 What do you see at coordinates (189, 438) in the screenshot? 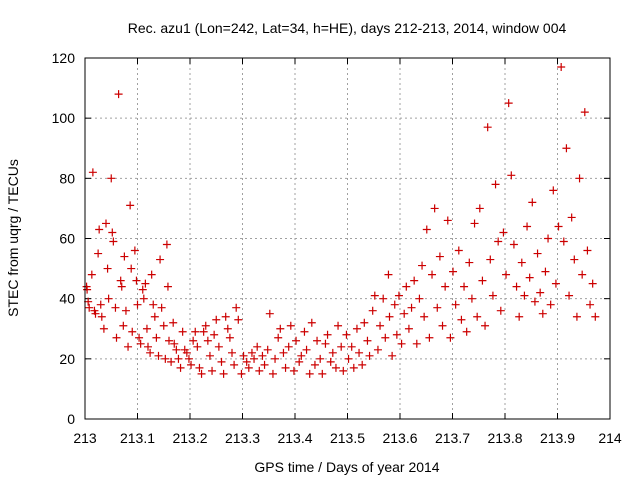
I see `x-tick-label: 213.2` at bounding box center [189, 438].